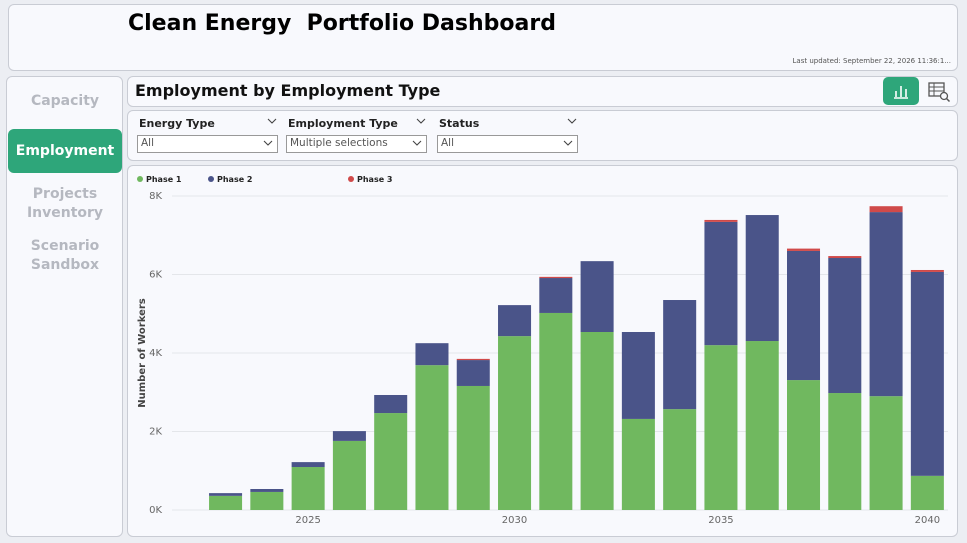  Describe the element at coordinates (155, 510) in the screenshot. I see `y-tick-label: 0K` at that location.